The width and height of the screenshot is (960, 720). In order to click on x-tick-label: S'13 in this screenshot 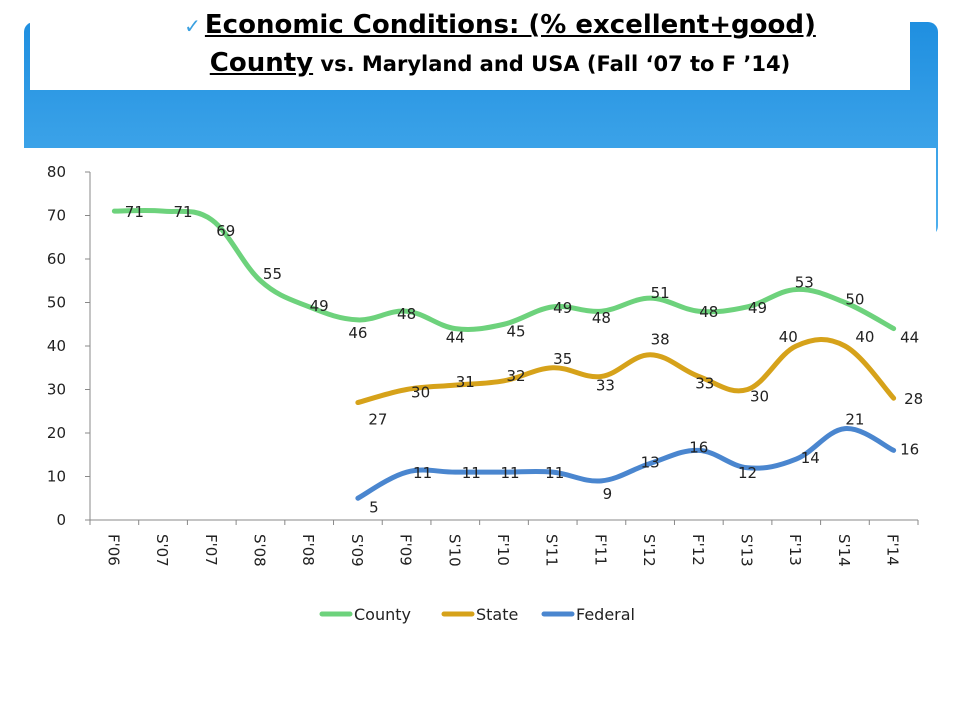, I will do `click(747, 550)`.